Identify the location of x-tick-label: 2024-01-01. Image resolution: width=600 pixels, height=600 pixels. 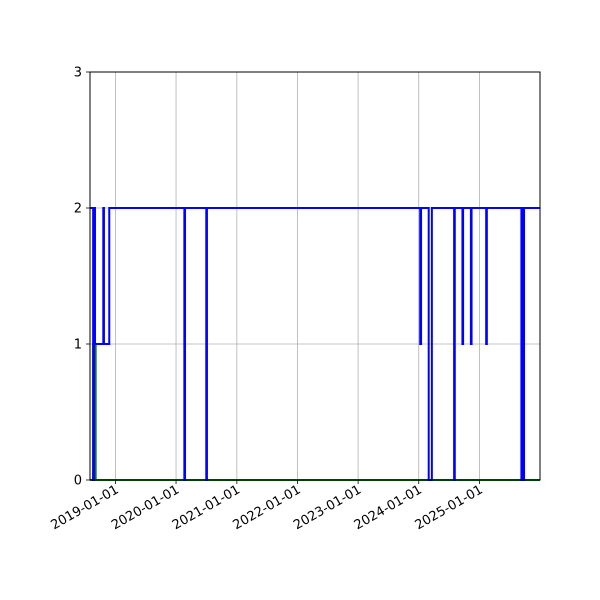
(388, 507).